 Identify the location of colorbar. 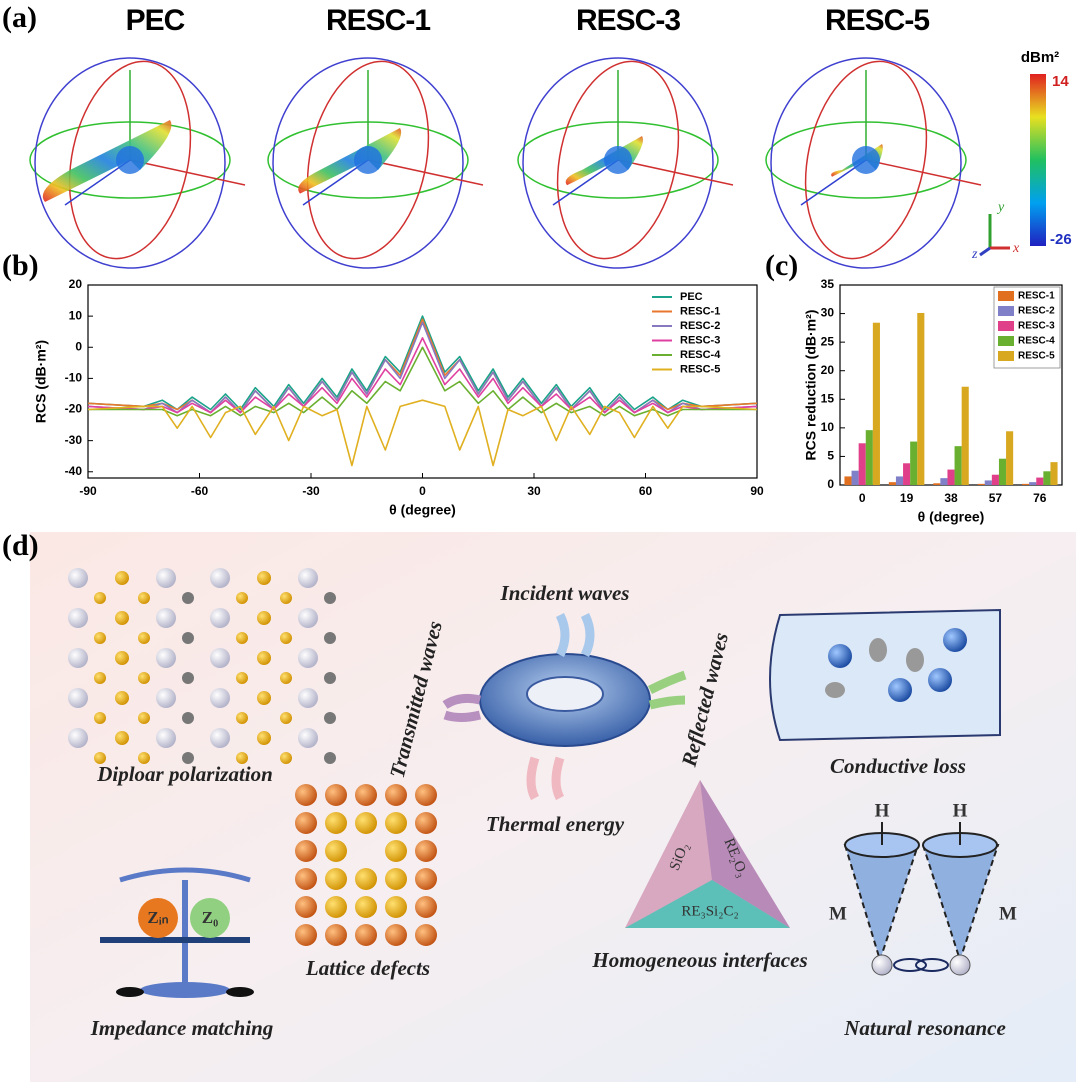
(1038, 160).